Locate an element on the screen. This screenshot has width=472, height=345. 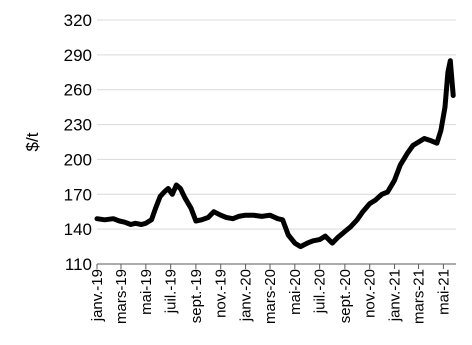
y-tick-label-230: 230 is located at coordinates (78, 125).